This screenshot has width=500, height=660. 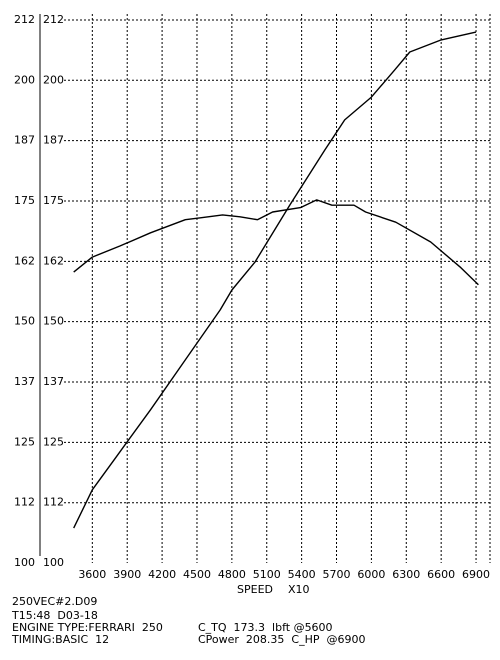 I want to click on y-tick-label: 187, so click(x=24, y=140).